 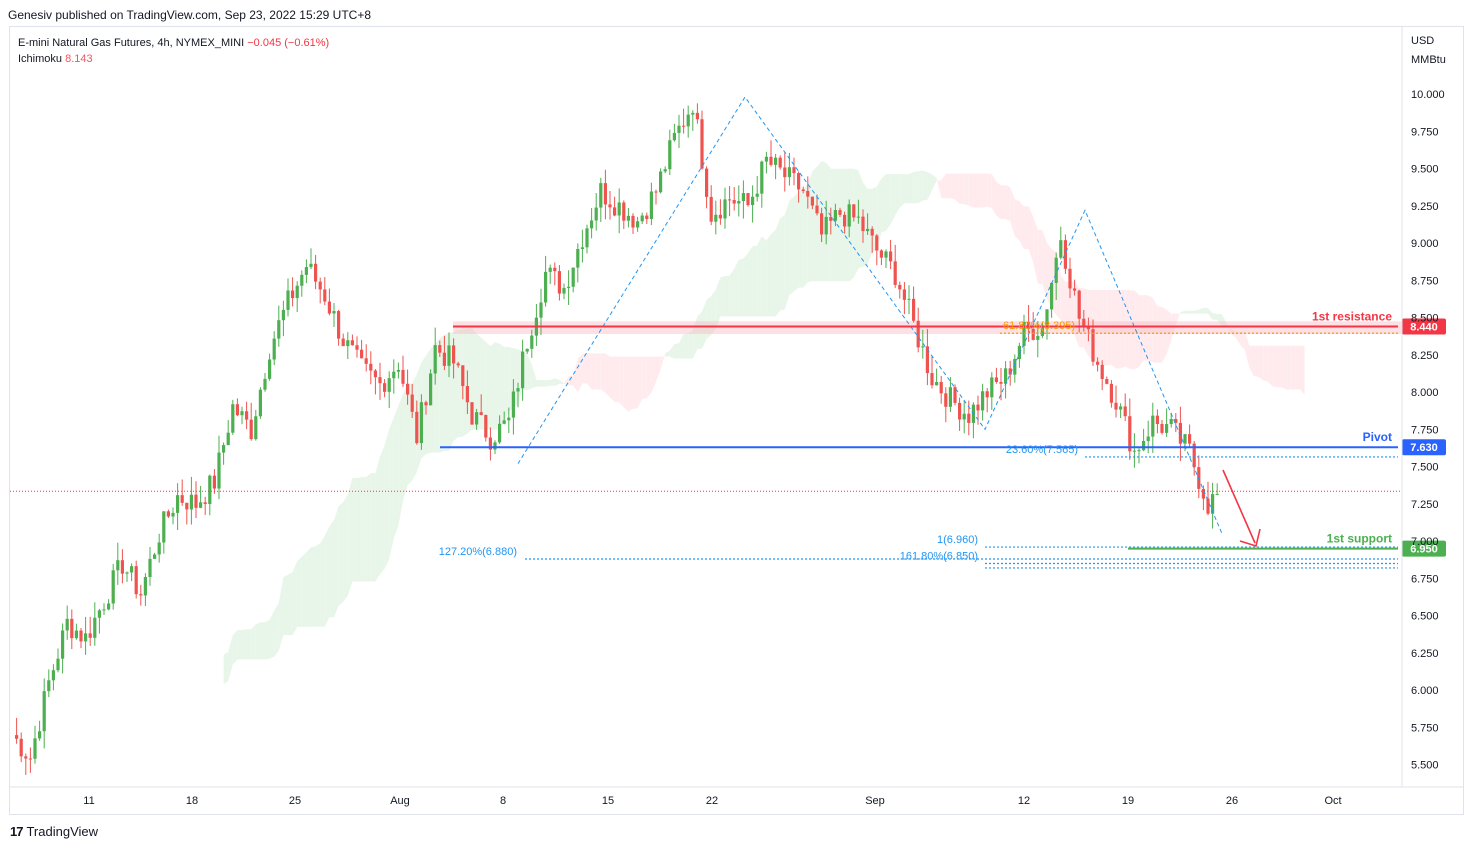 I want to click on indicator-name: Ichimoku, so click(x=40, y=59).